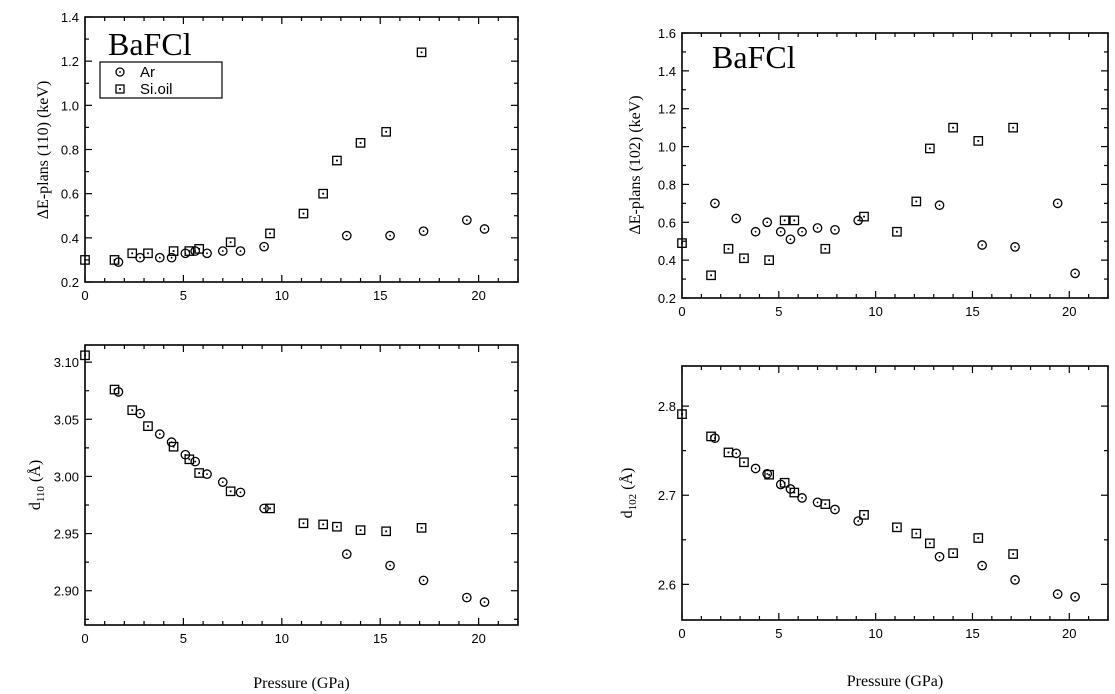 This screenshot has width=1115, height=694. I want to click on y-tick-label: 2.95, so click(66, 534).